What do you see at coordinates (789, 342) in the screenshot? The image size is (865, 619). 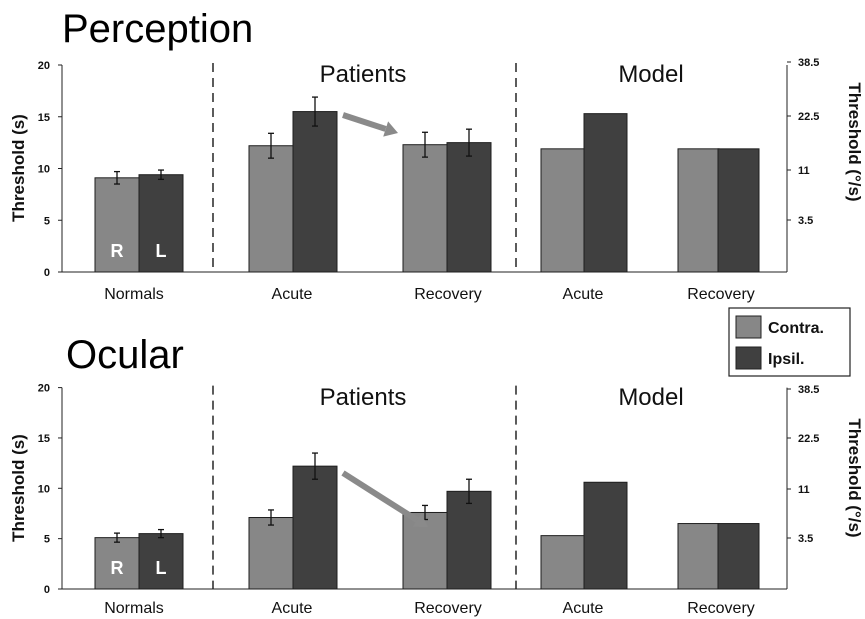 I see `legend: Contra. Ipsil.` at bounding box center [789, 342].